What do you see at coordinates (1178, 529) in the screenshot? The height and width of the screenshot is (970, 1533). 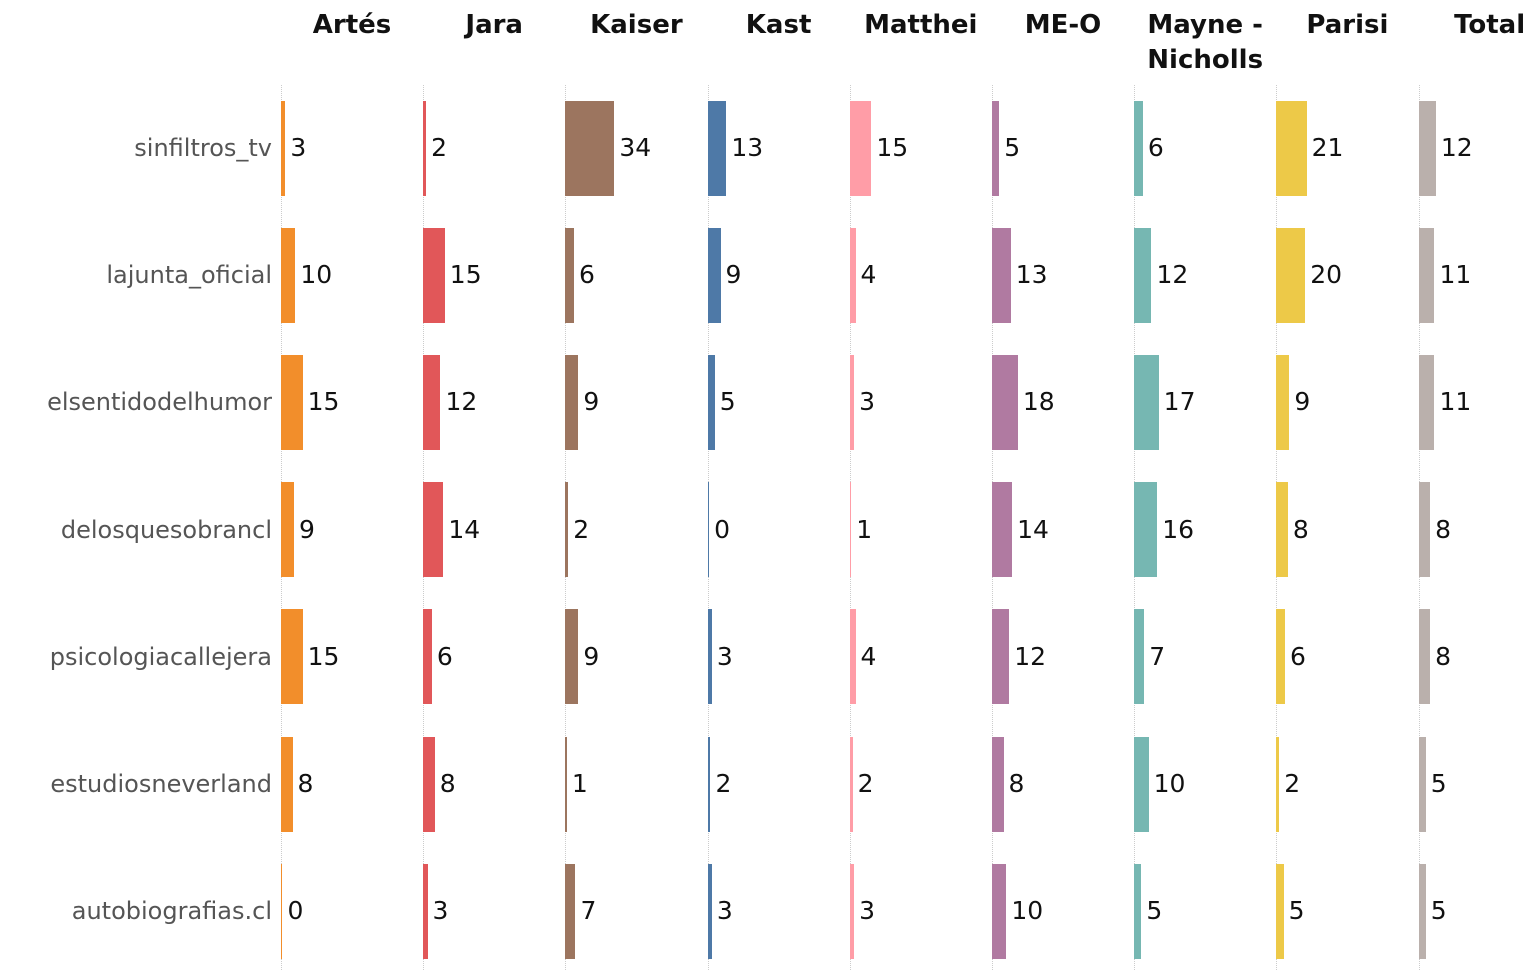 I see `value-label: 16` at bounding box center [1178, 529].